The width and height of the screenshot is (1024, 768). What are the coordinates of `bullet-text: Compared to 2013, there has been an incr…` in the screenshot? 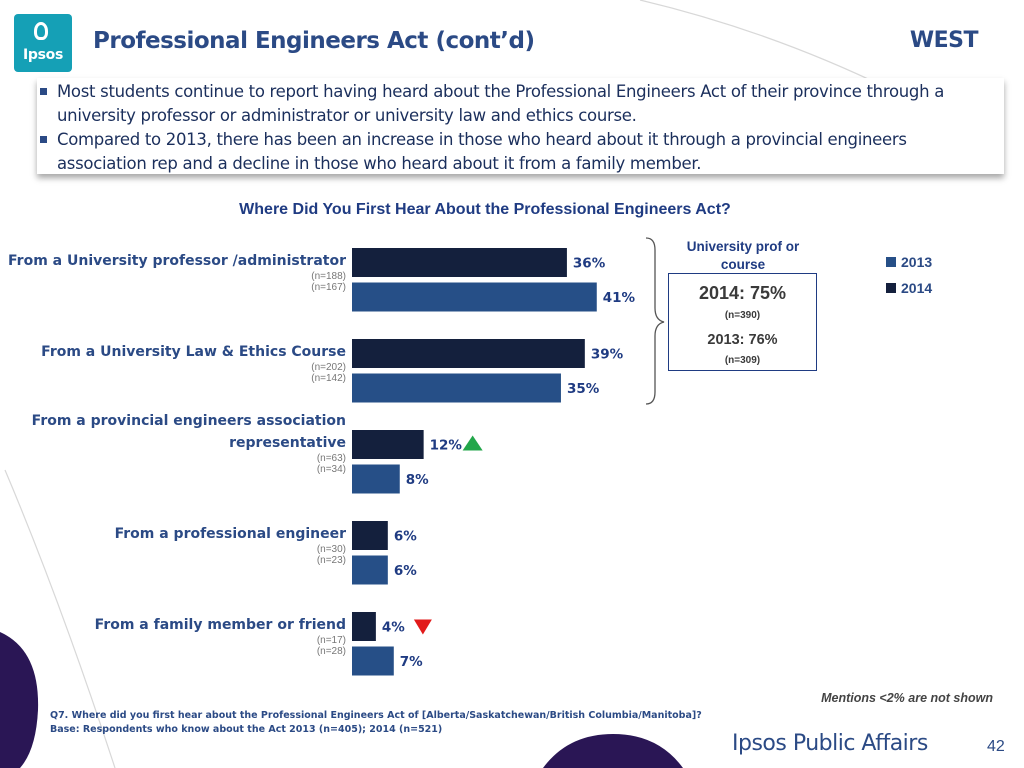 It's located at (482, 151).